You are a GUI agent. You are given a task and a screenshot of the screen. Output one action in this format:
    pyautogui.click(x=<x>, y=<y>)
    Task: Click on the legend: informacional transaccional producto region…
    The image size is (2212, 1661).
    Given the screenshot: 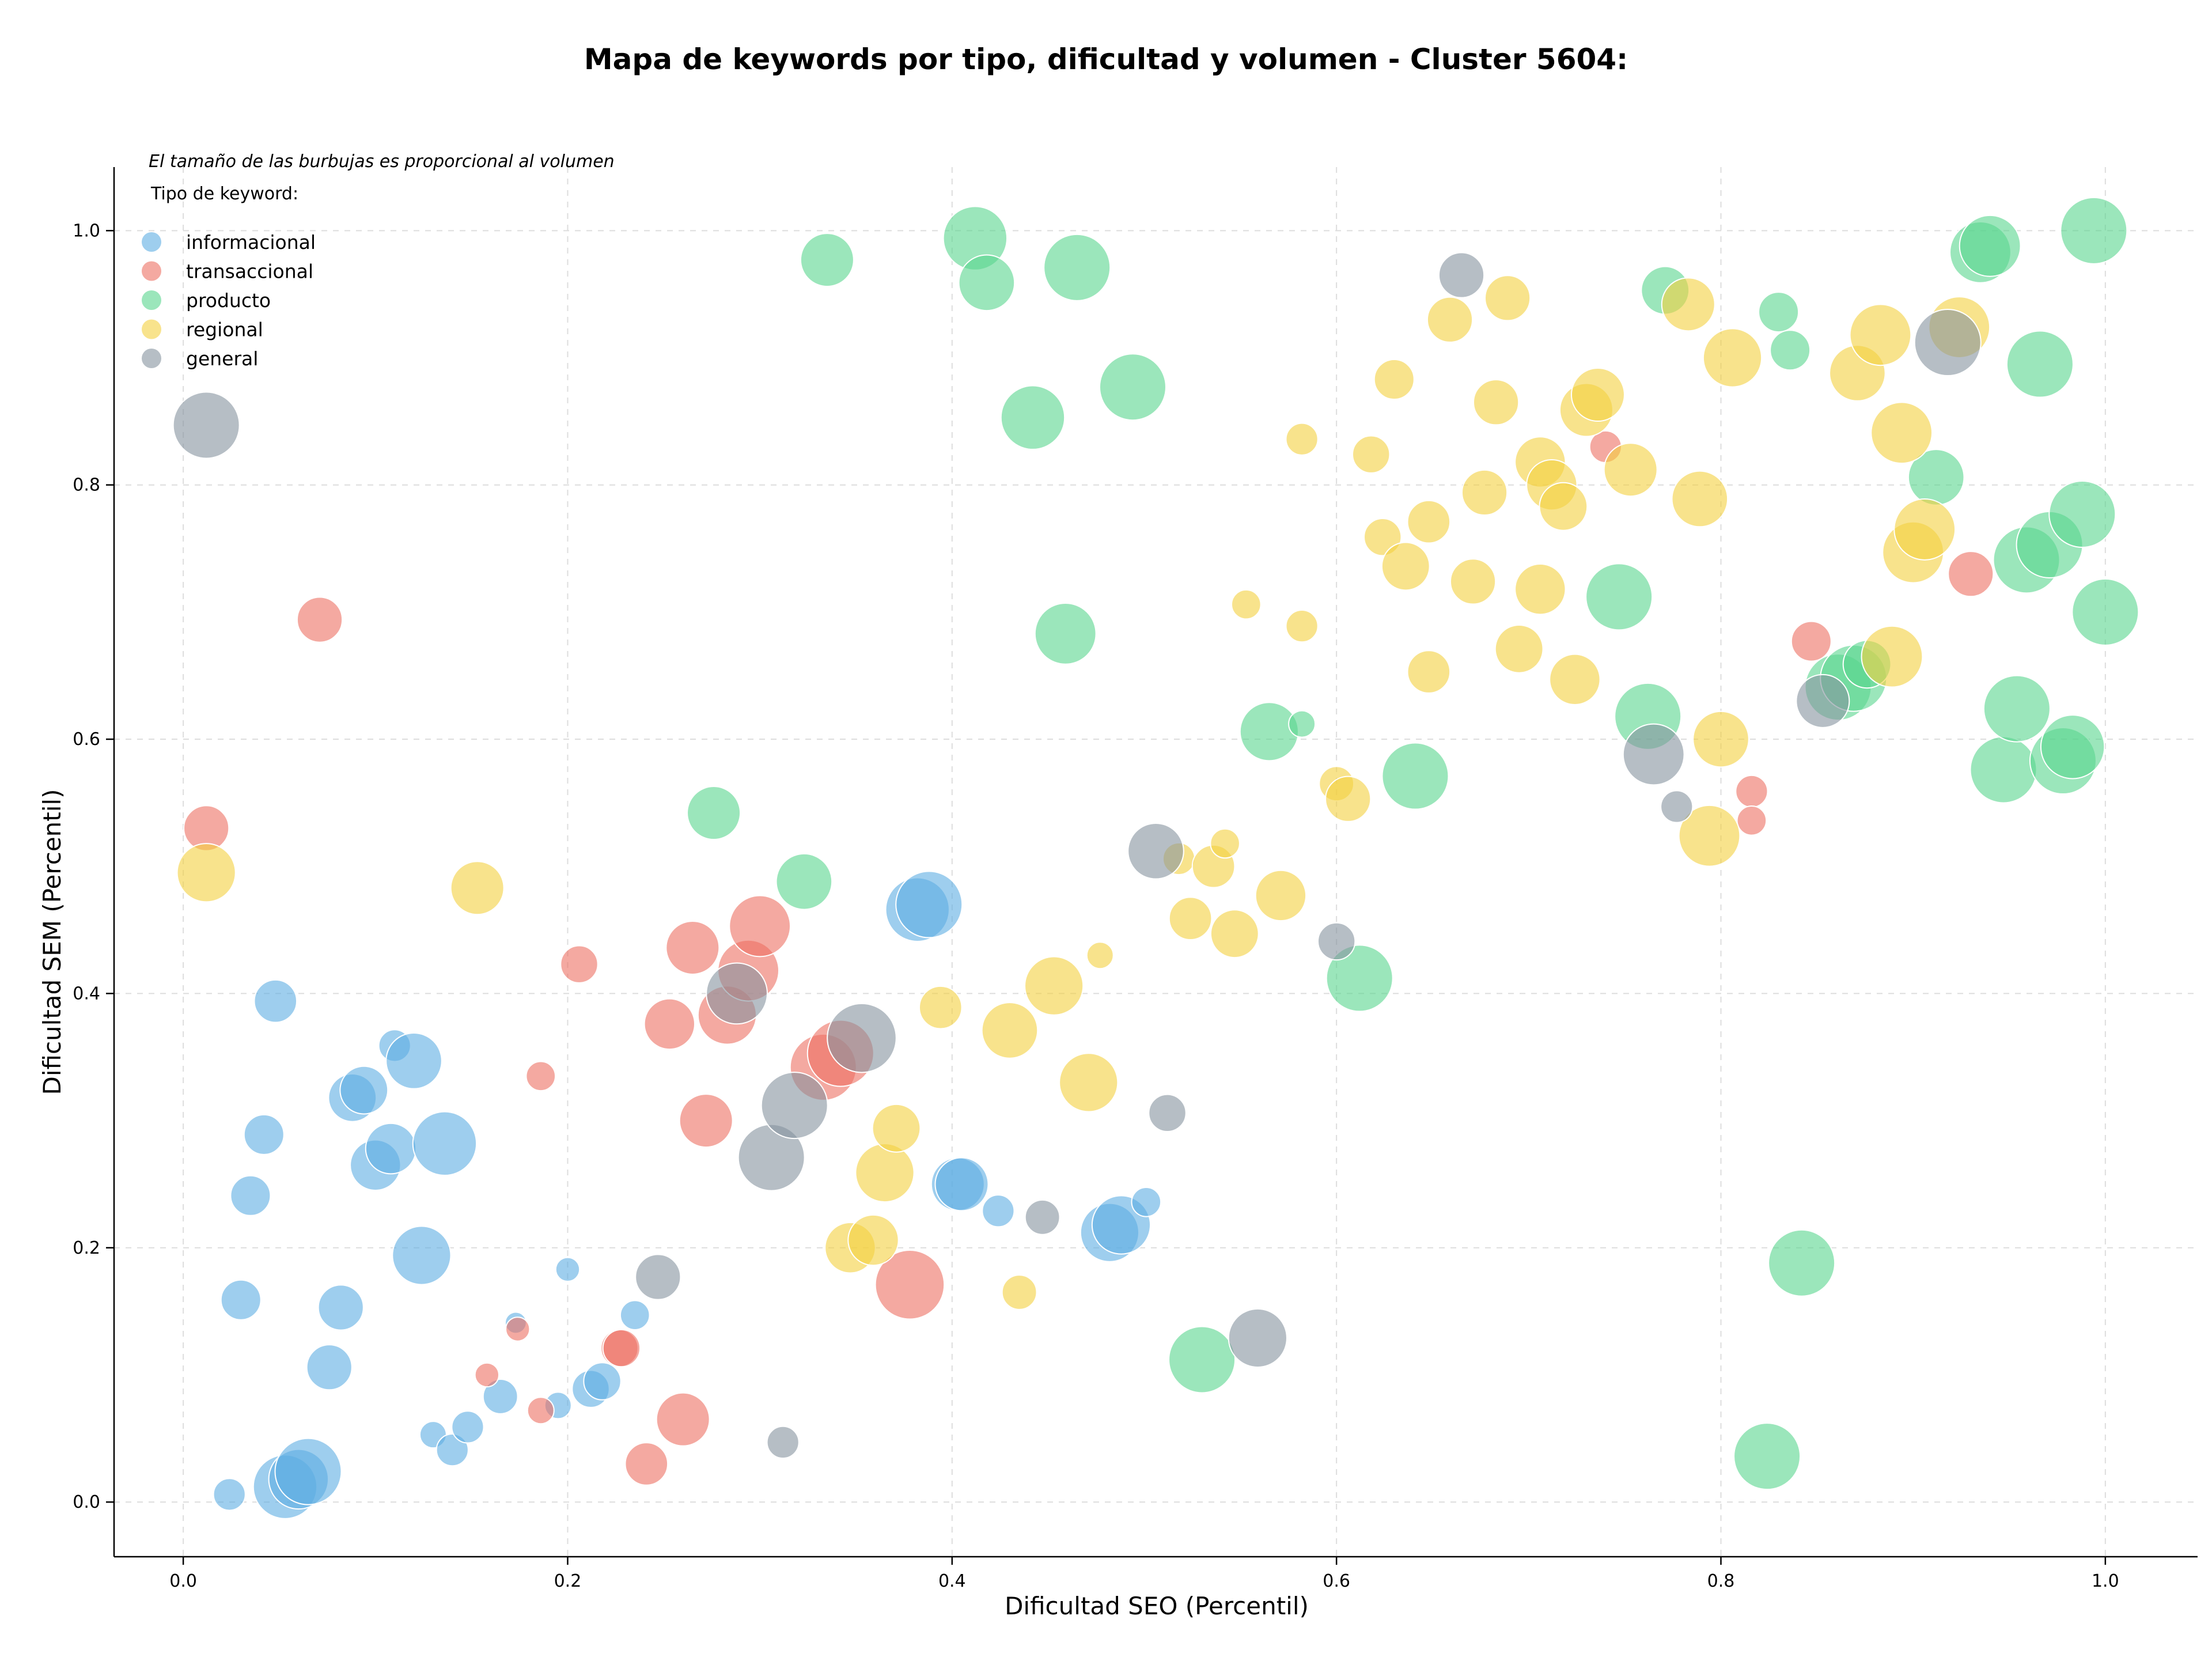 What is the action you would take?
    pyautogui.click(x=229, y=300)
    